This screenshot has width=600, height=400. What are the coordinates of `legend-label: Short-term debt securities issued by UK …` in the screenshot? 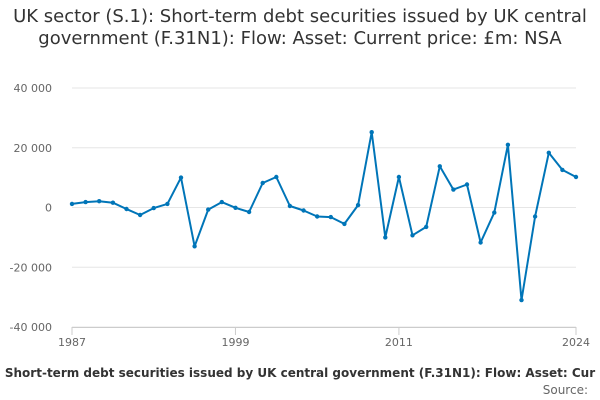 It's located at (300, 373).